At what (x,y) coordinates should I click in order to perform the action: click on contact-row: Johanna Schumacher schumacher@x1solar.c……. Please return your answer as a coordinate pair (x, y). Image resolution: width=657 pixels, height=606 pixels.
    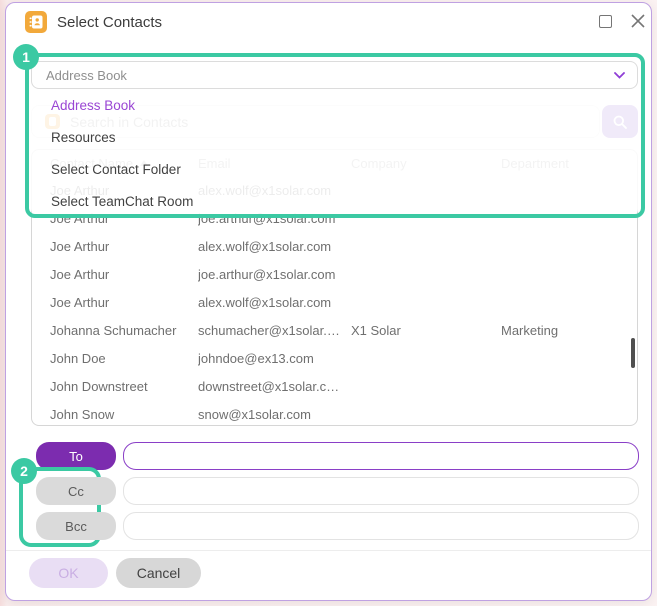
    Looking at the image, I should click on (334, 330).